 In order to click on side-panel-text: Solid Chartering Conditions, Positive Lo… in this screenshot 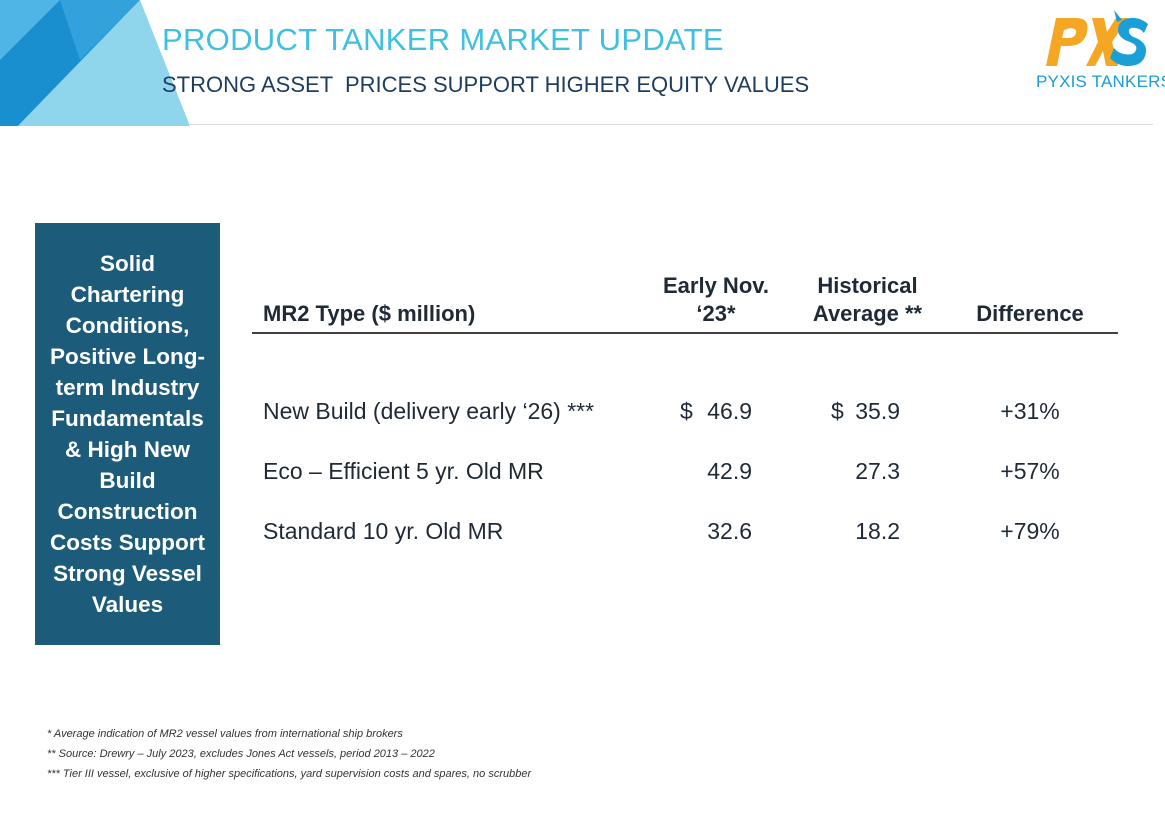, I will do `click(127, 434)`.